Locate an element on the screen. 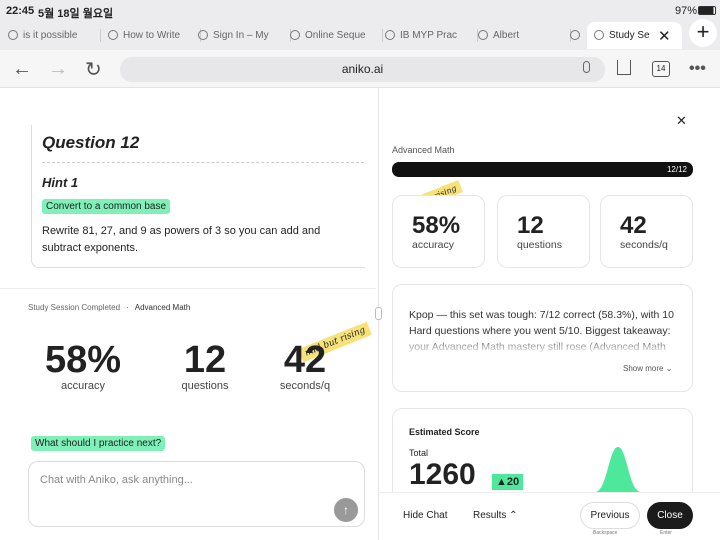 This screenshot has height=540, width=720. show-more: Show more ⌄ is located at coordinates (648, 368).